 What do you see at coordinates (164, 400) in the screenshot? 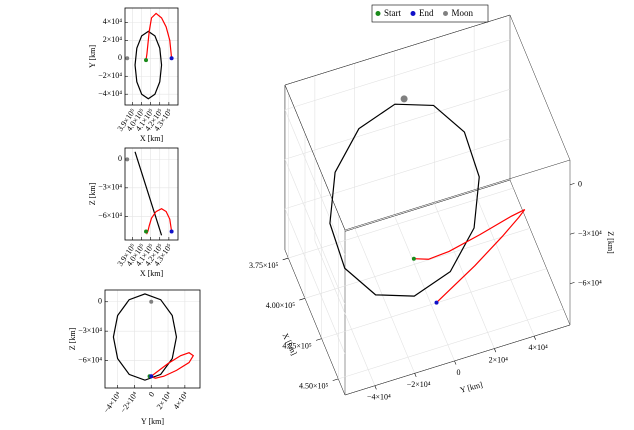
I see `x-tick-label: 2×10⁴` at bounding box center [164, 400].